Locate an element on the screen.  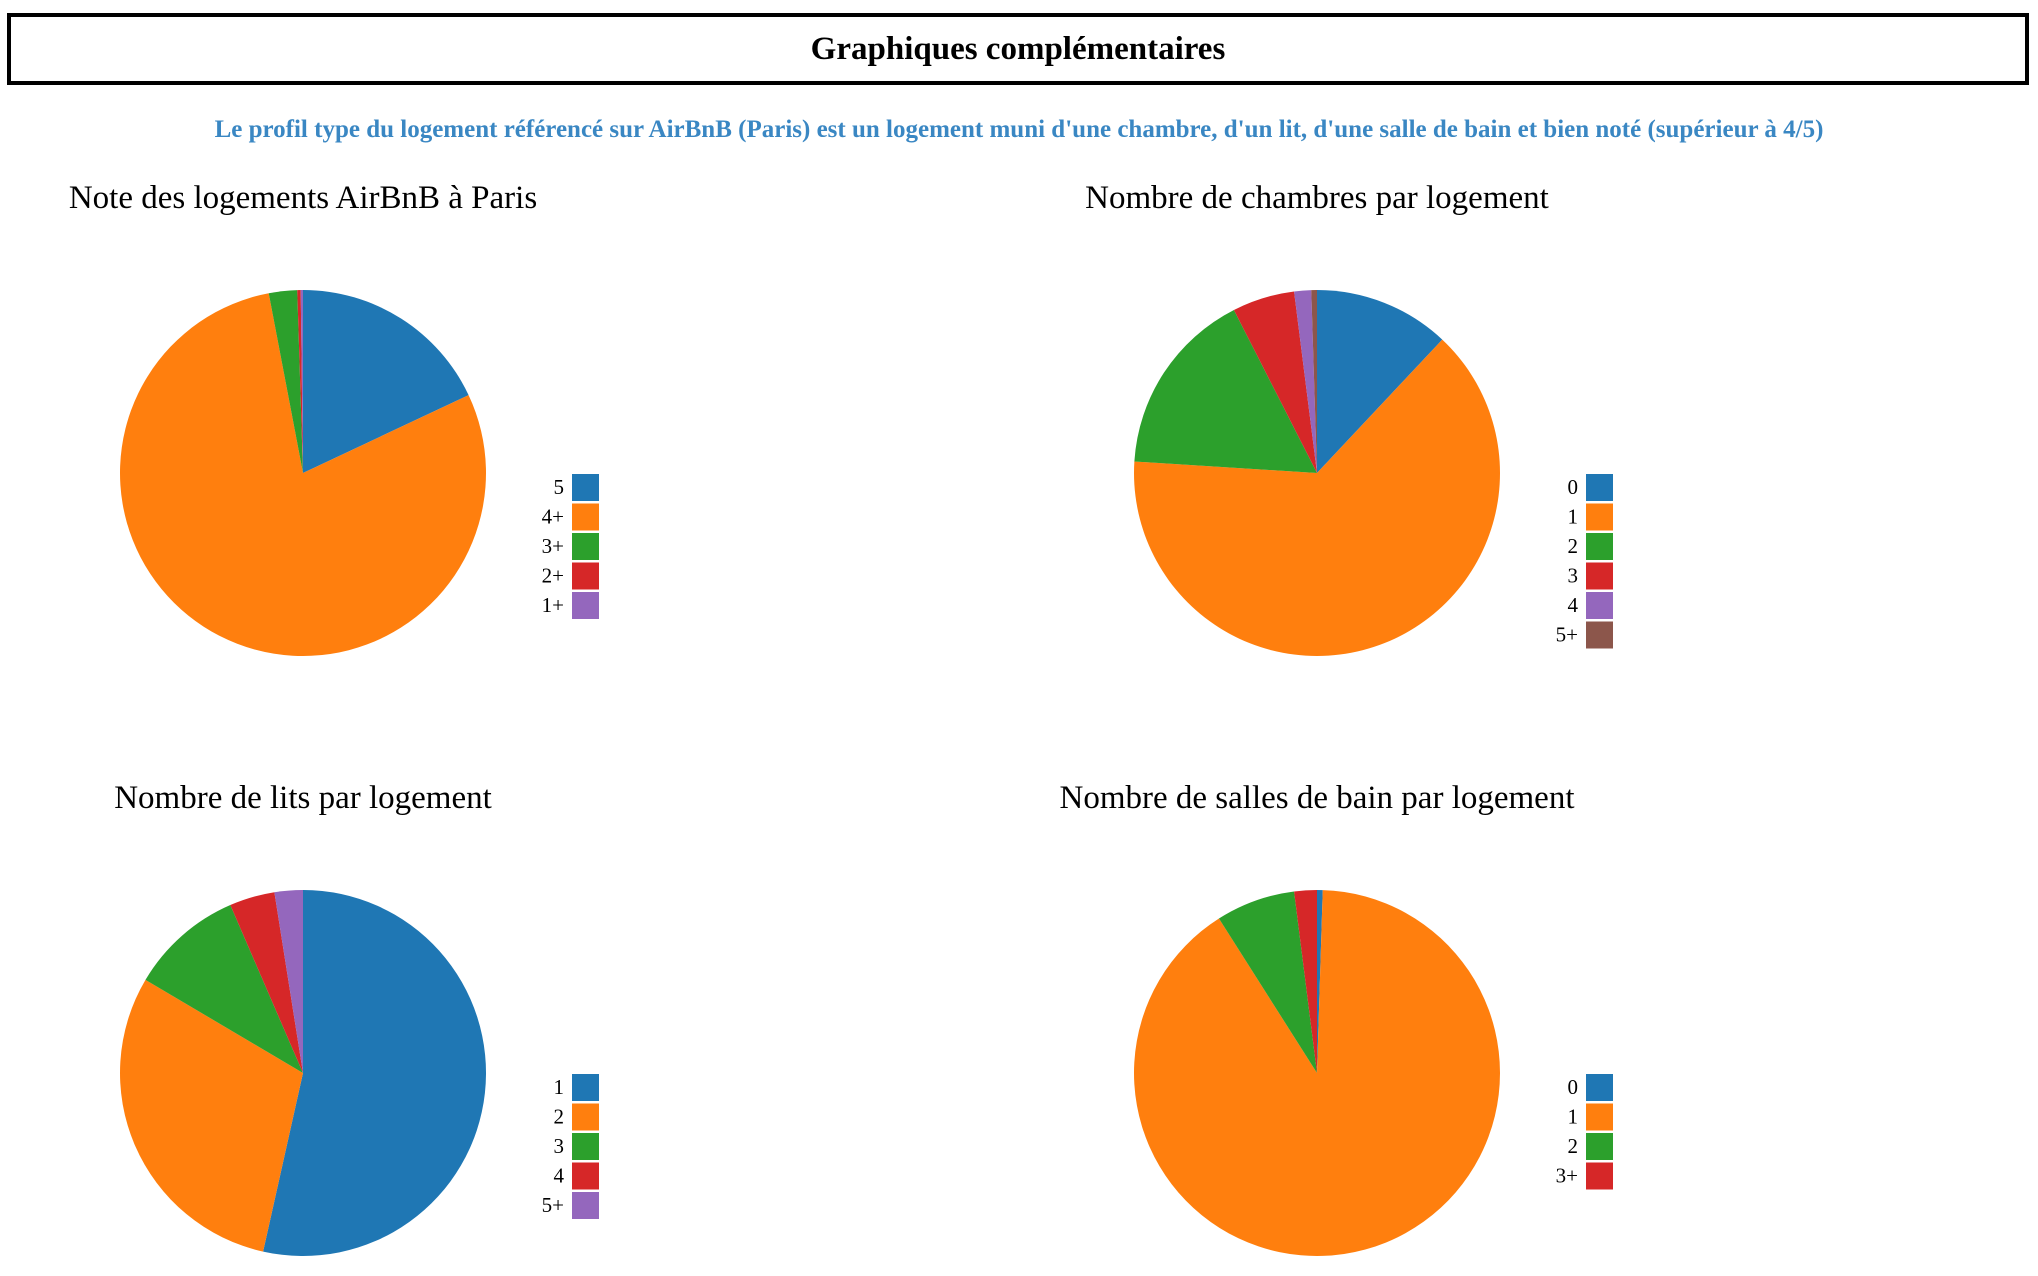
legend-item-2plus: 2+ is located at coordinates (570, 576).